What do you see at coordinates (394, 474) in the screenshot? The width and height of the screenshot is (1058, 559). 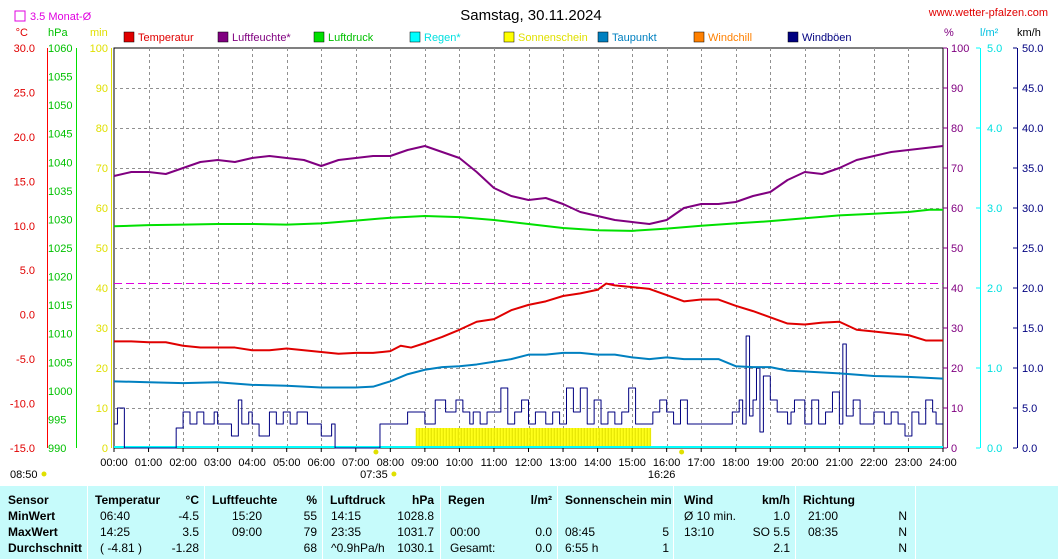 I see `sunrise-icon` at bounding box center [394, 474].